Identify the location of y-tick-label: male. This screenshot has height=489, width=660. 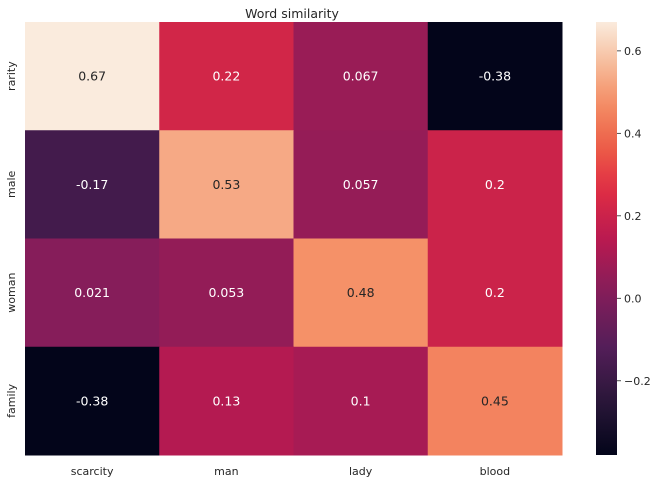
(11, 185).